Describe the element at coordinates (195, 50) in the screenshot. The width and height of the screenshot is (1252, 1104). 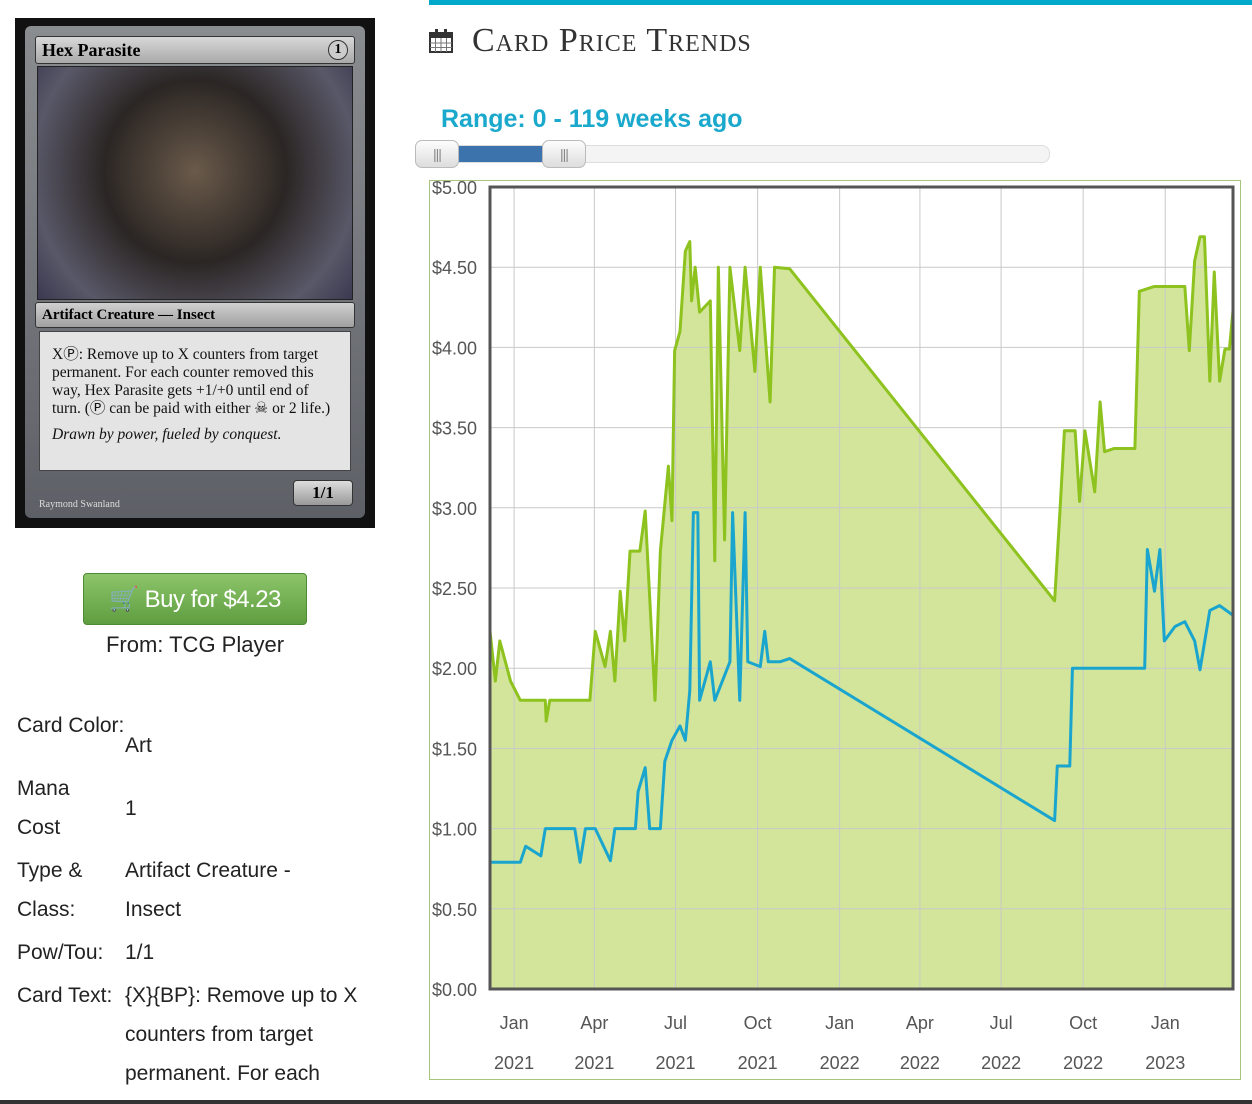
I see `card-name: Hex Parasite 1` at that location.